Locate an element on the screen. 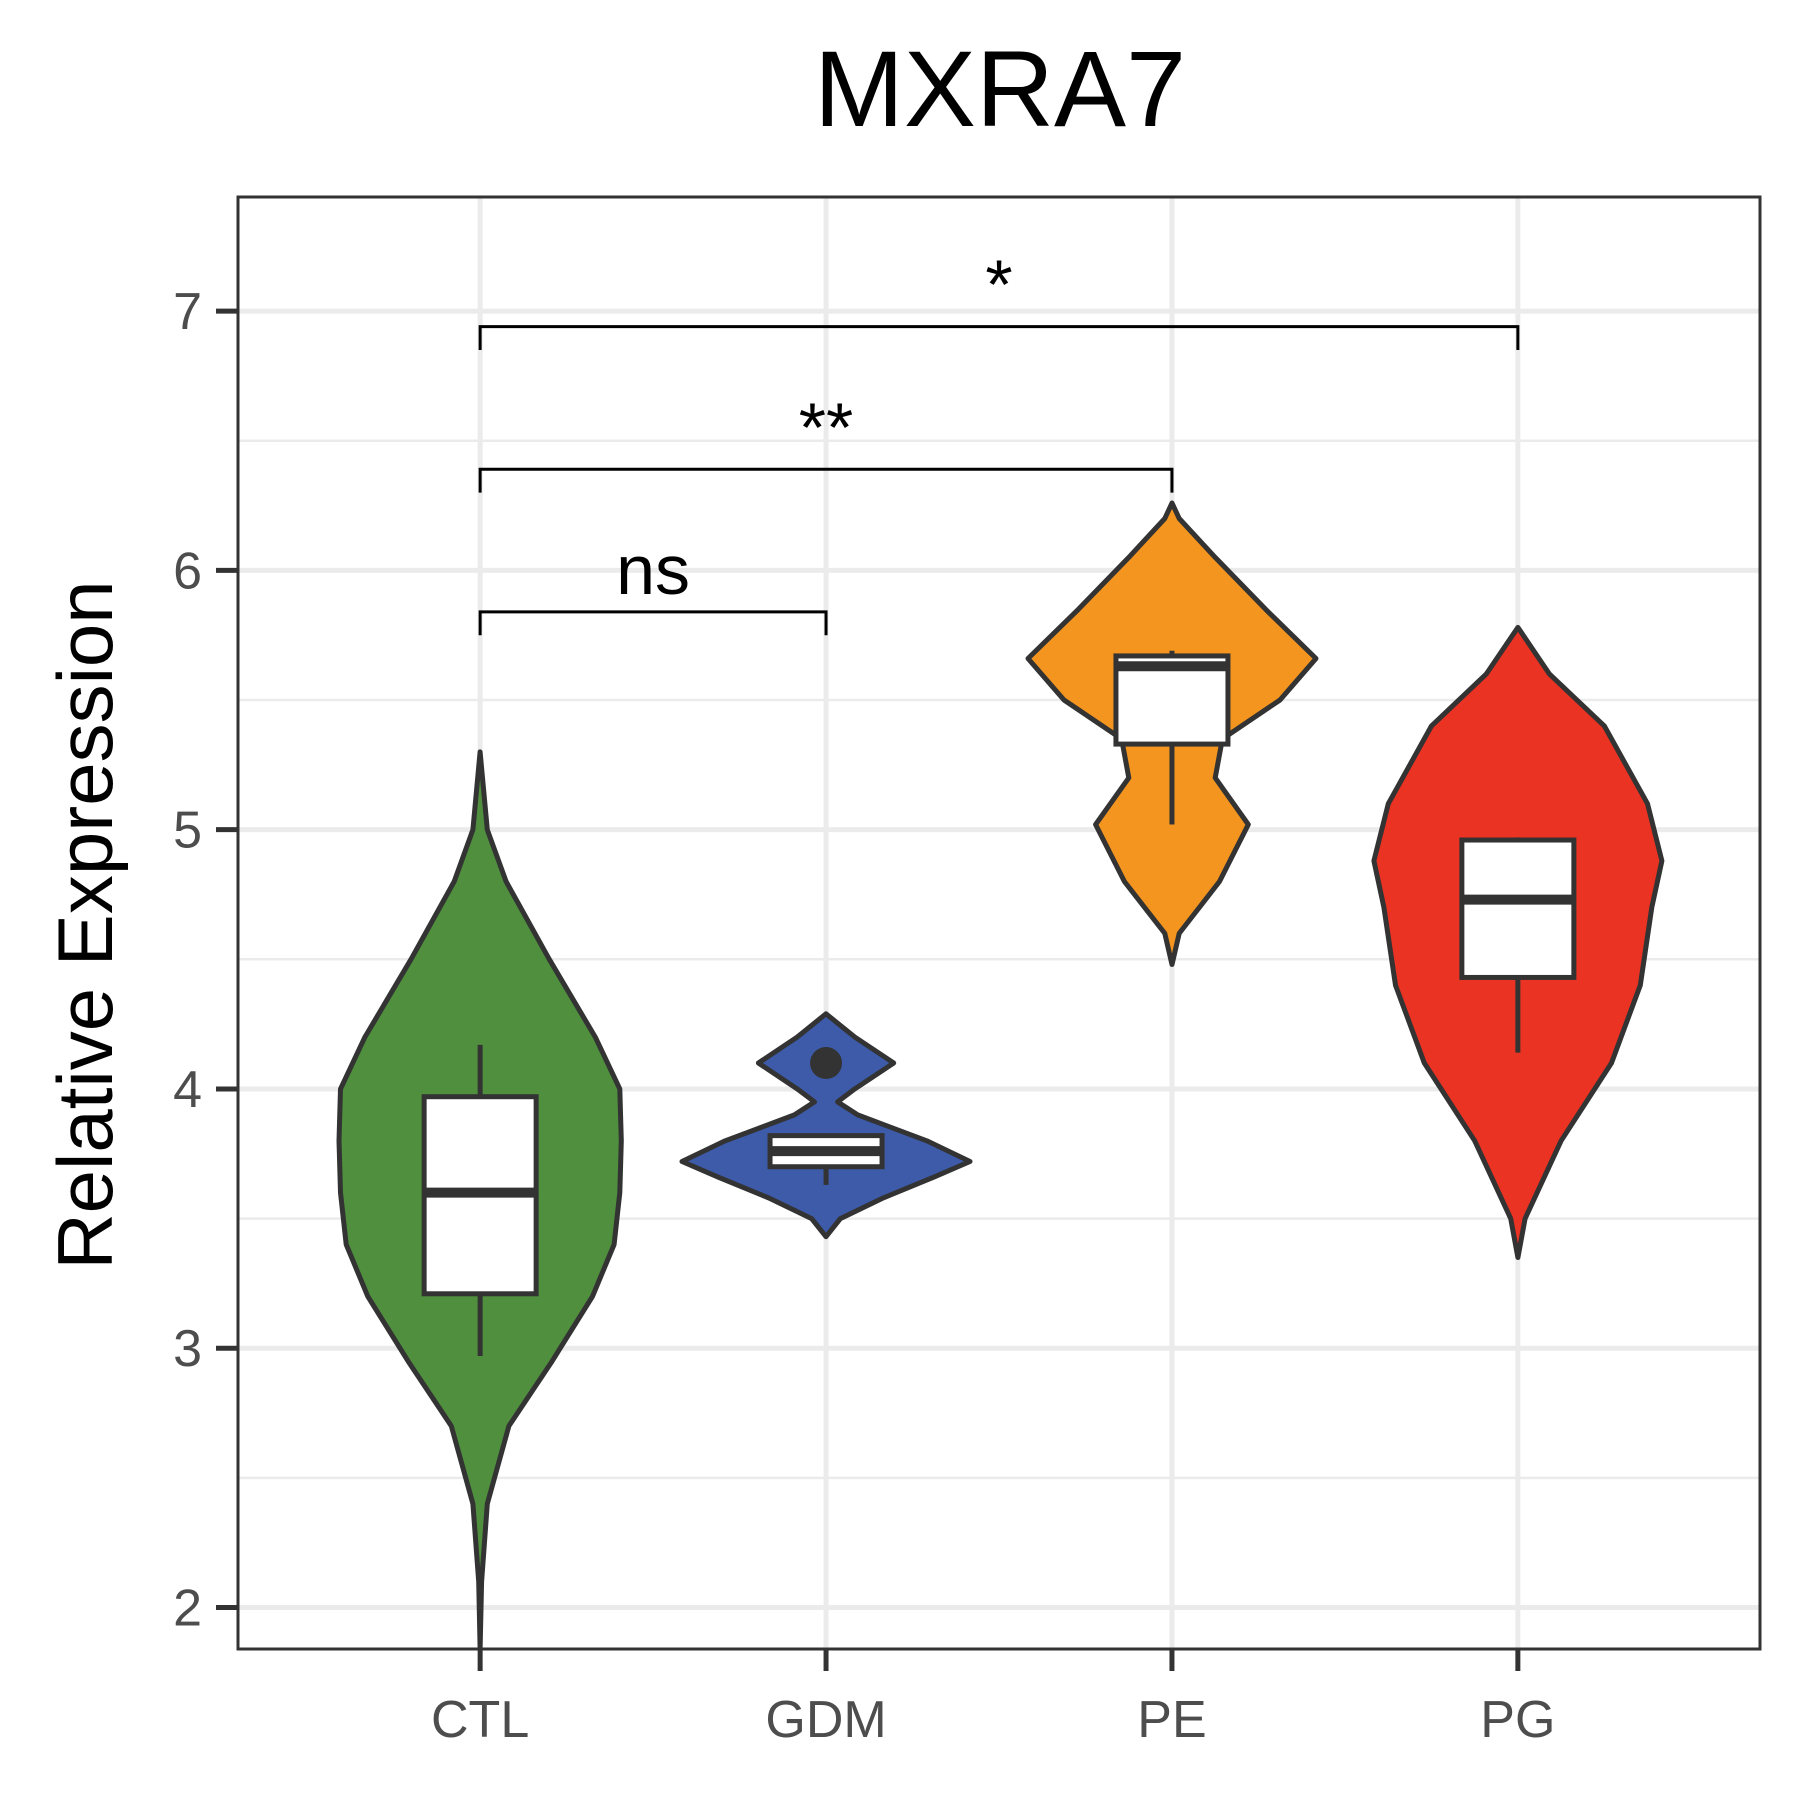 The height and width of the screenshot is (1800, 1800). y-tick-label: 2 is located at coordinates (187, 1609).